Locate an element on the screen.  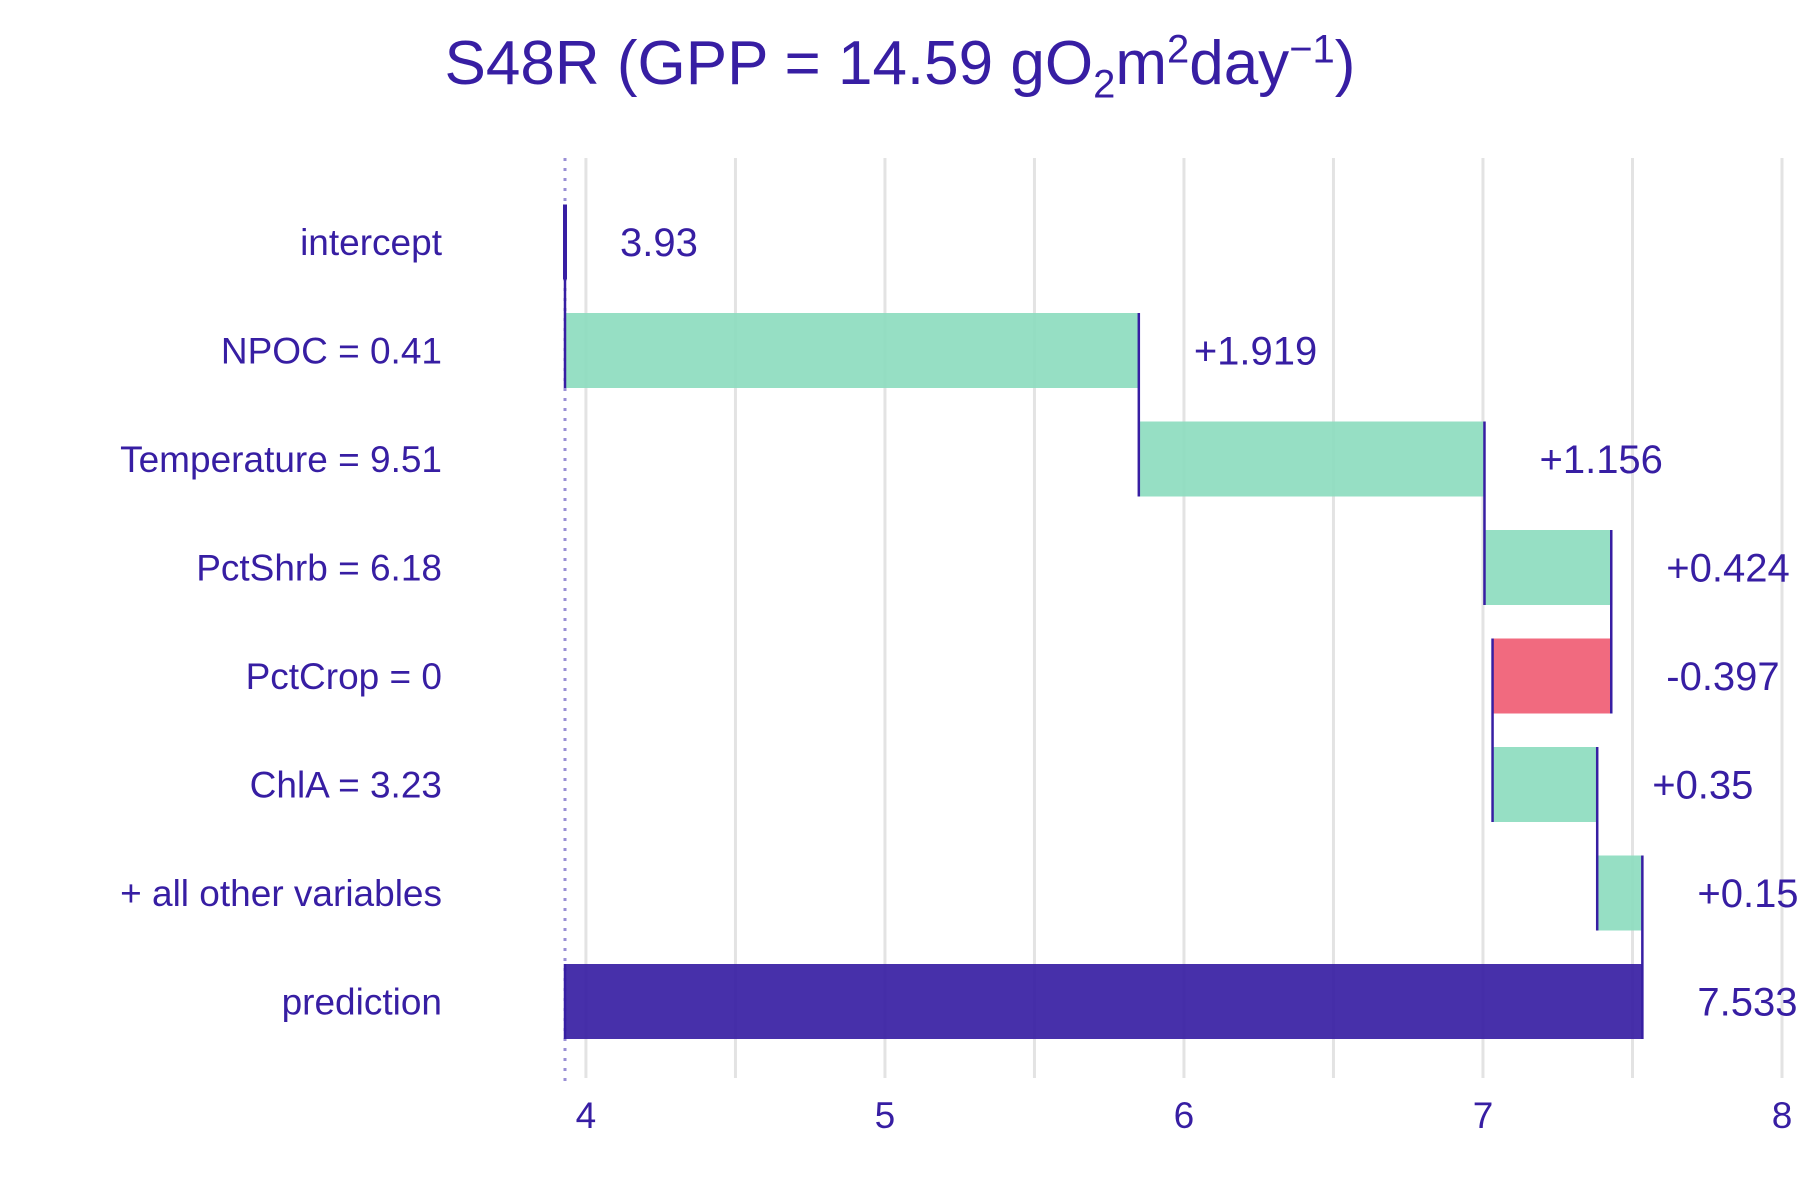
data-label: +1.156 is located at coordinates (1600, 460).